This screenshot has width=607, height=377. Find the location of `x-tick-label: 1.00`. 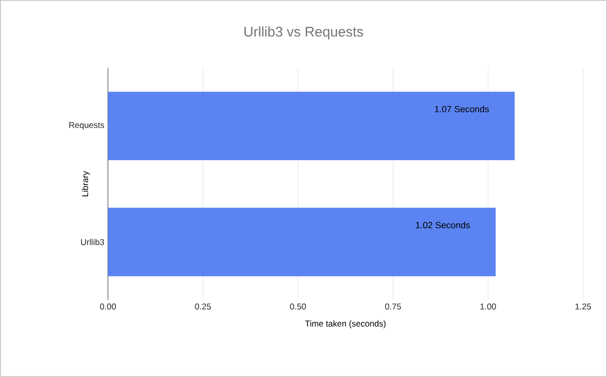

x-tick-label: 1.00 is located at coordinates (488, 307).